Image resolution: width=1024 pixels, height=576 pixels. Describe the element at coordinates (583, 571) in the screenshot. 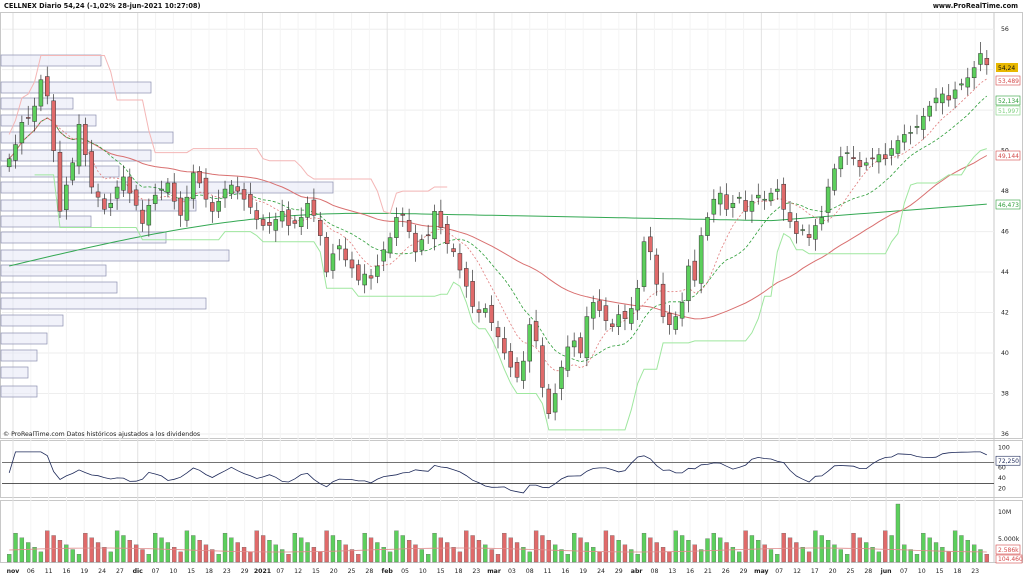

I see `x-label-19: 19` at that location.